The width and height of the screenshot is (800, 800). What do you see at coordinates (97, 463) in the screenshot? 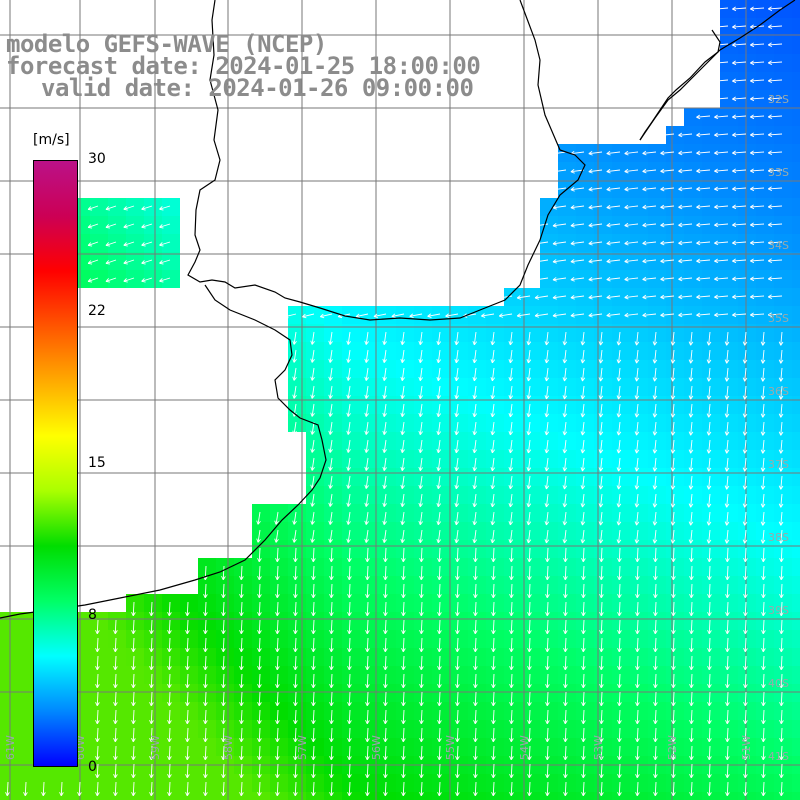
I see `colorbar-tick-15: 15` at bounding box center [97, 463].